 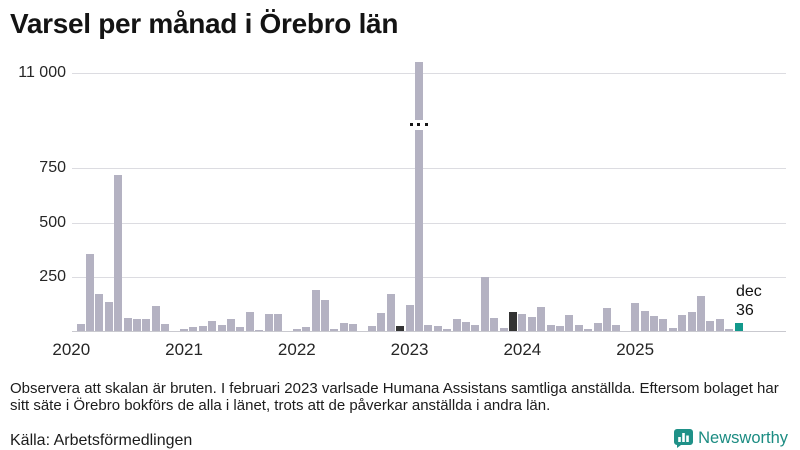 What do you see at coordinates (749, 301) in the screenshot?
I see `last-point-annotation: dec 36` at bounding box center [749, 301].